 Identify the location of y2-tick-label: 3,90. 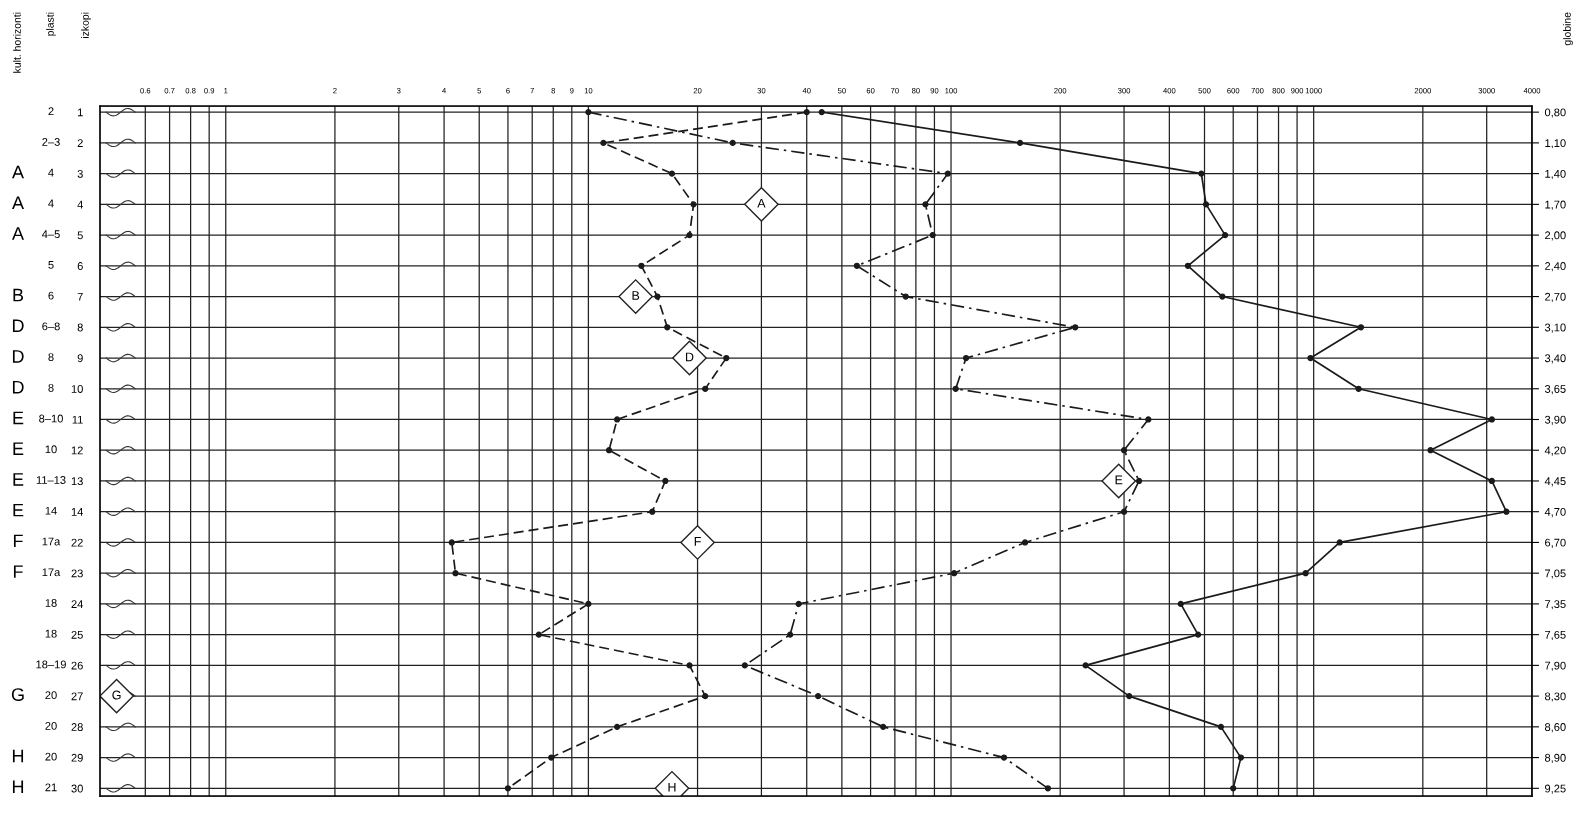
(1555, 420).